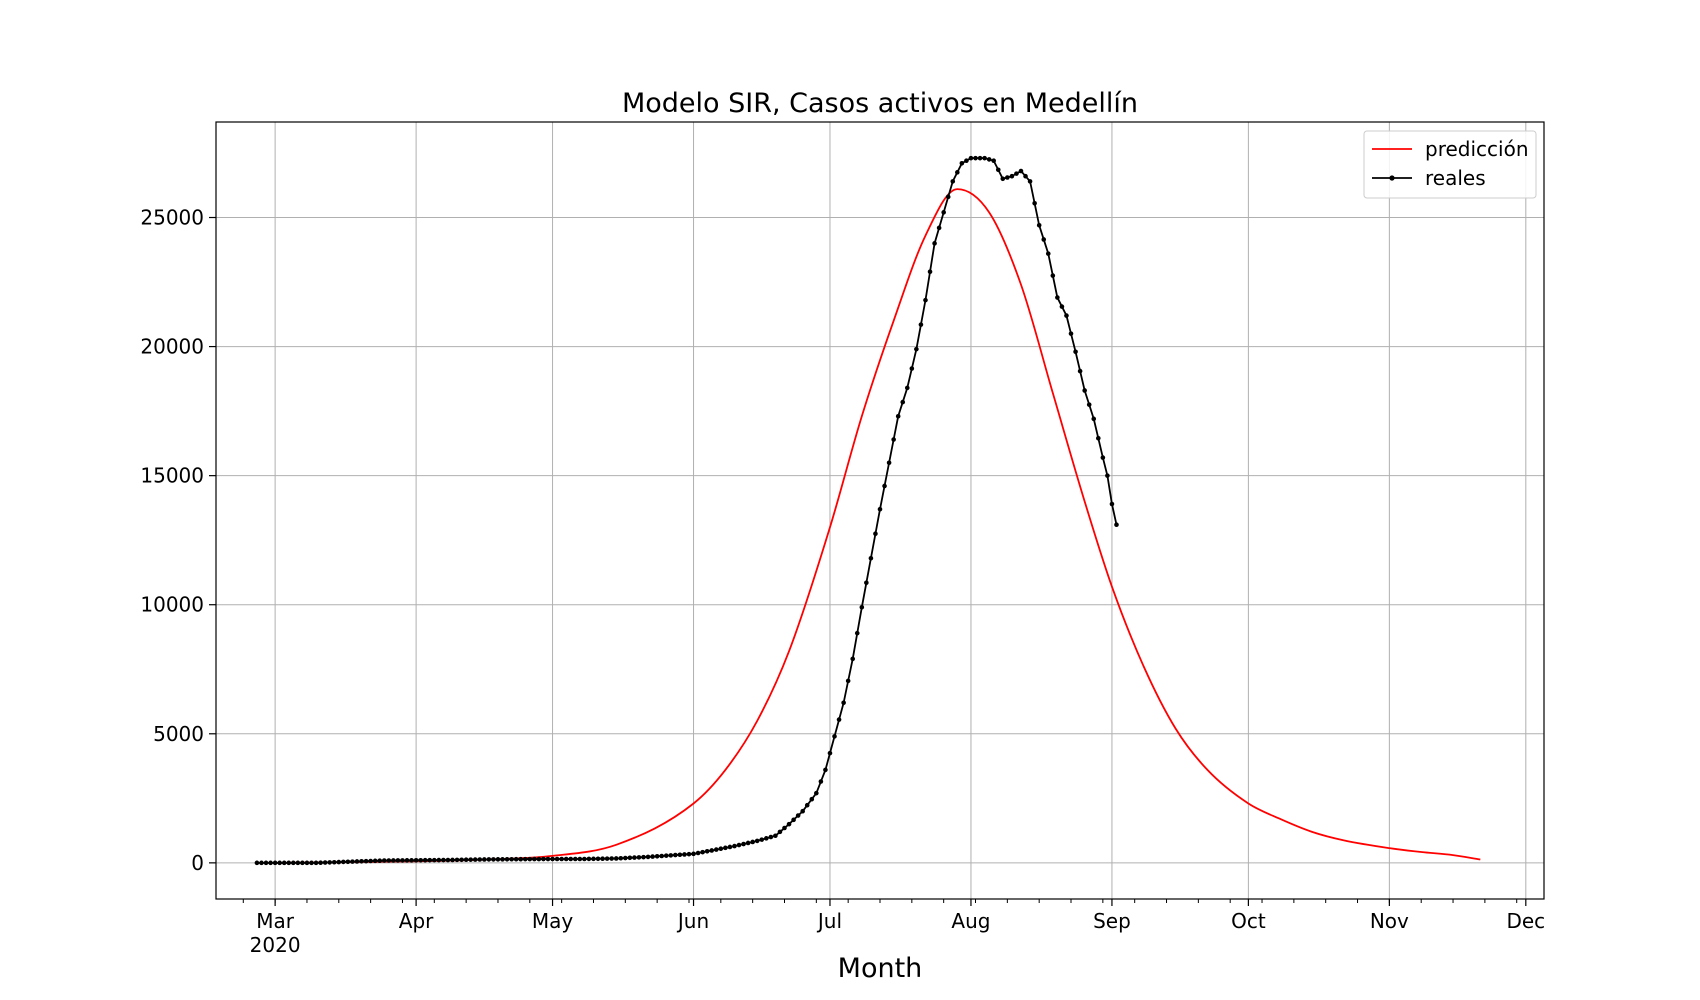 This screenshot has height=1000, width=1700. What do you see at coordinates (970, 921) in the screenshot?
I see `x-tick-label: Aug` at bounding box center [970, 921].